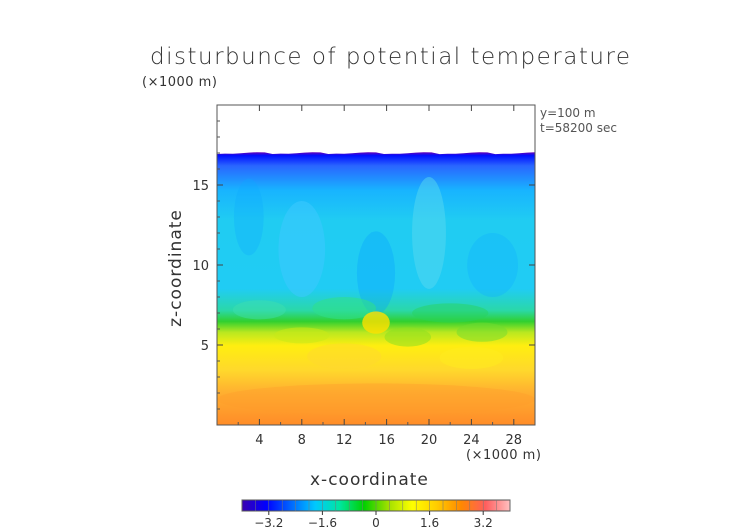  Describe the element at coordinates (483, 523) in the screenshot. I see `colorbar-tick-label: 3.2` at that location.